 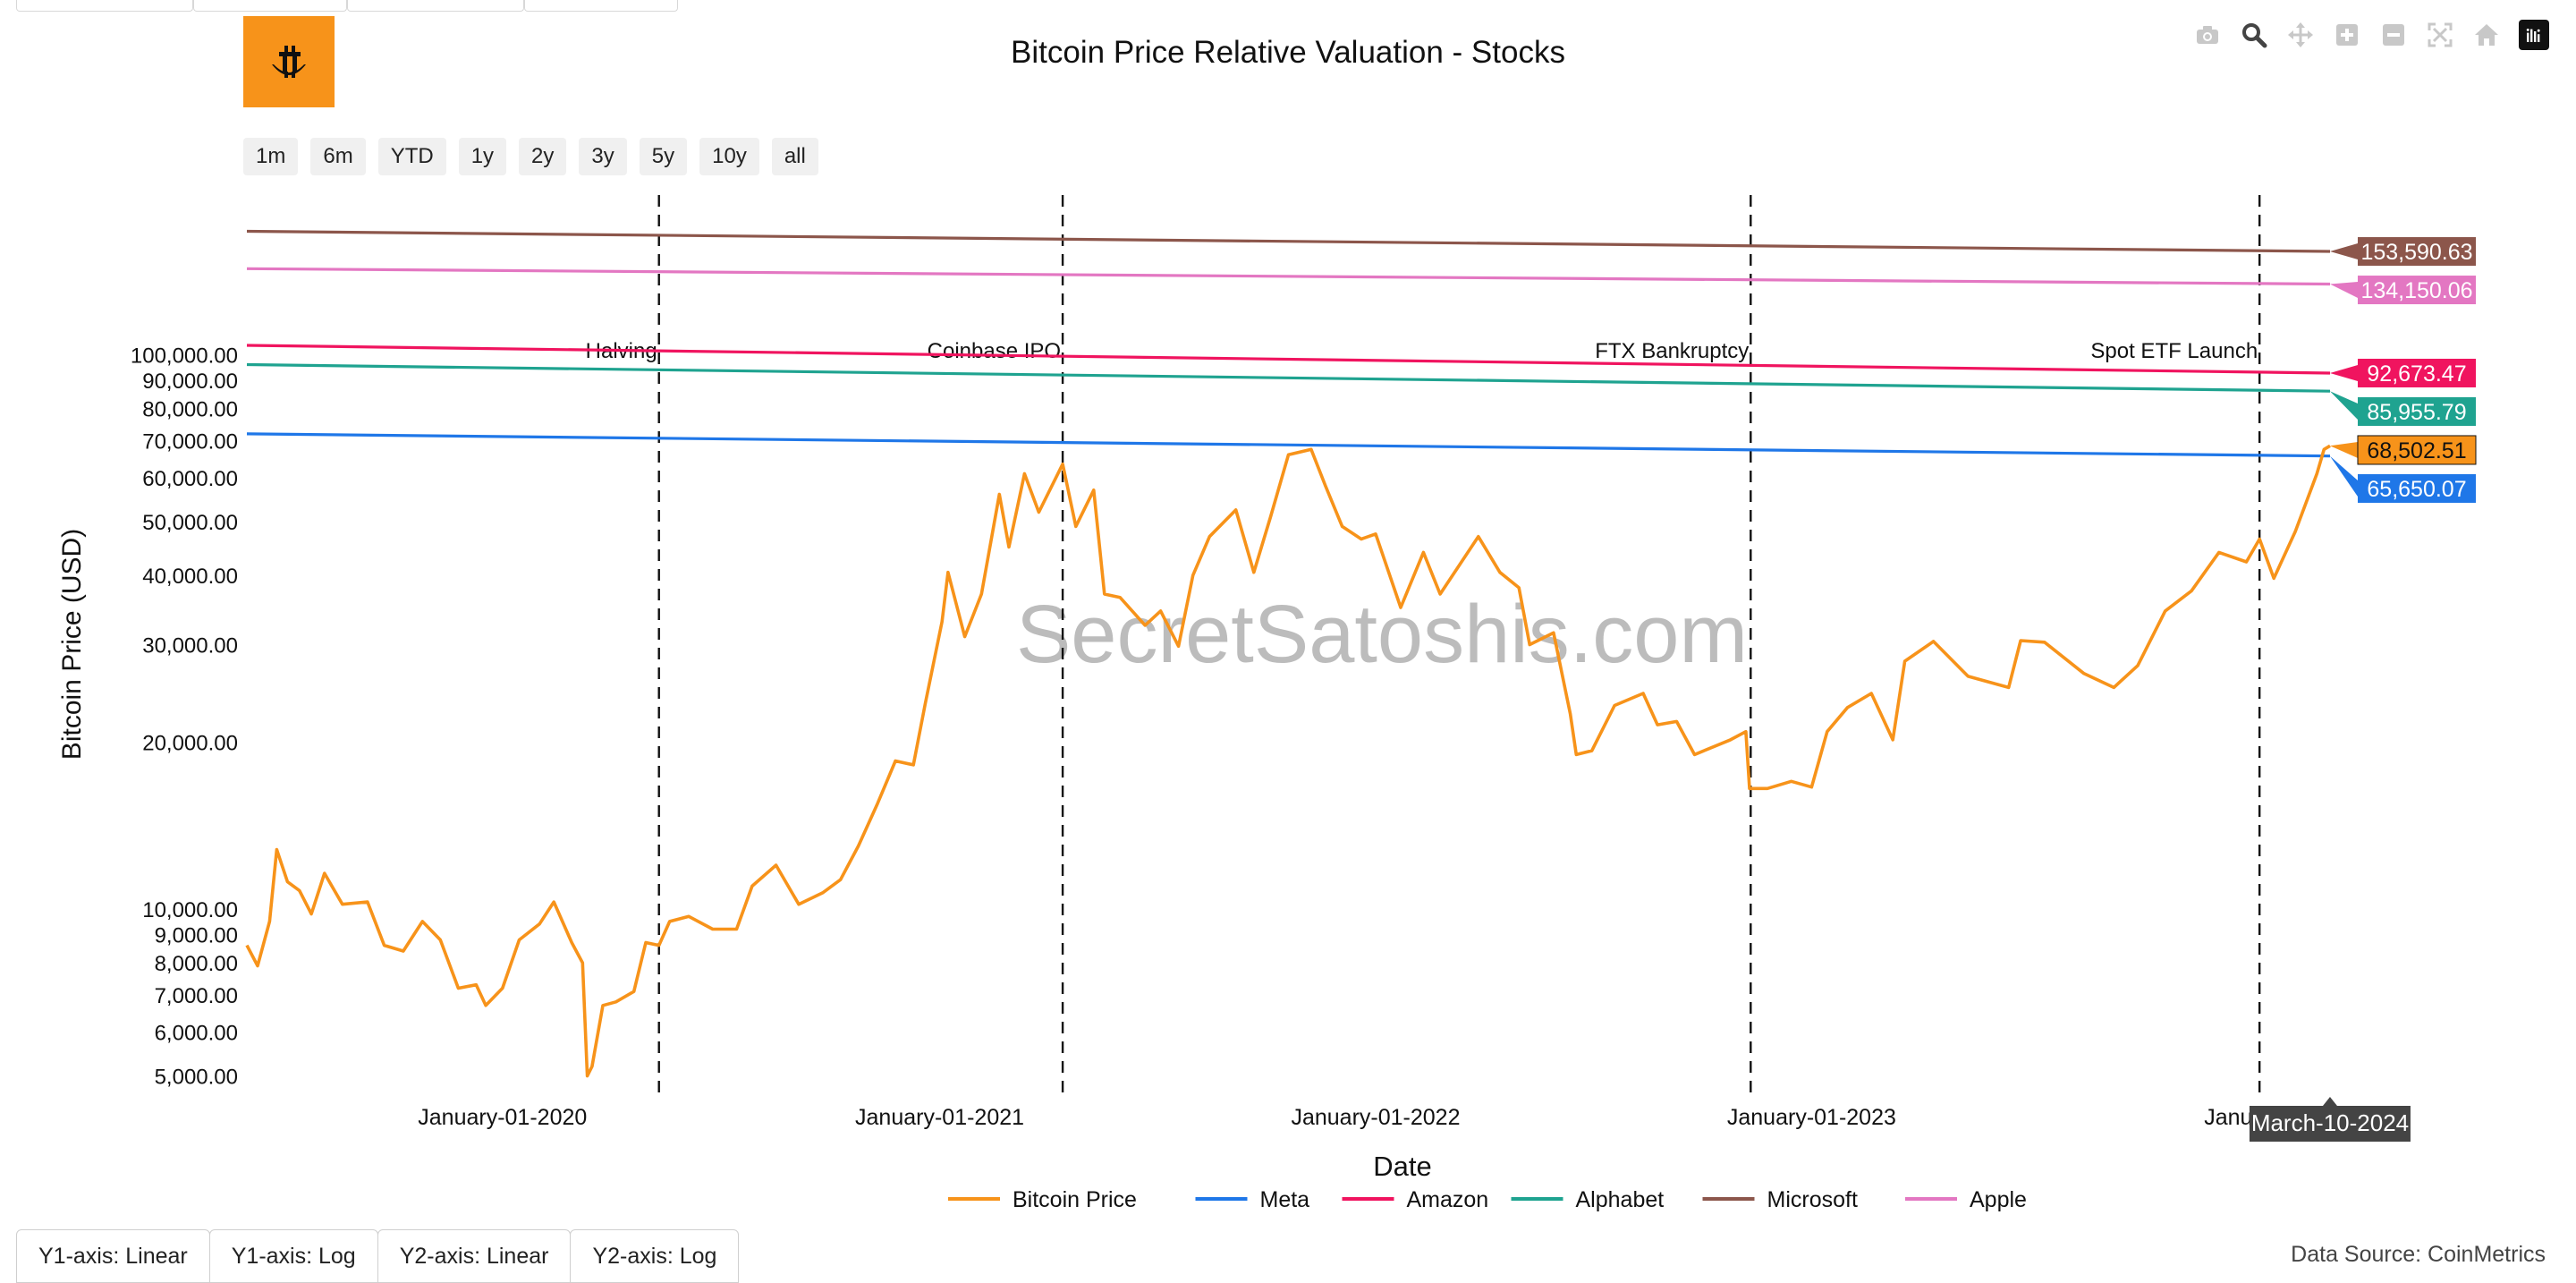 I want to click on end-label-text: 134,150.06, so click(x=2416, y=290).